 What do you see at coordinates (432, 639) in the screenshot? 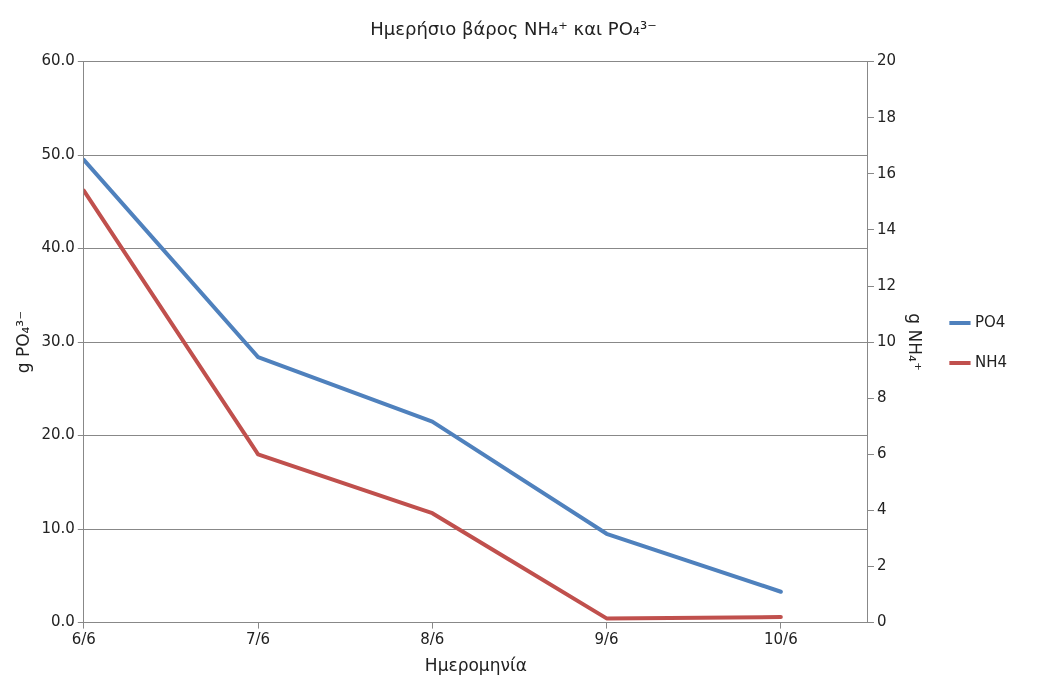
I see `x-tick-label: 8/6` at bounding box center [432, 639].